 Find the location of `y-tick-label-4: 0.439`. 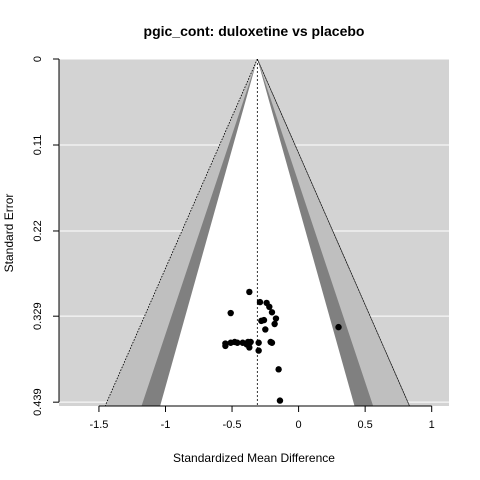

y-tick-label-4: 0.439 is located at coordinates (38, 402).